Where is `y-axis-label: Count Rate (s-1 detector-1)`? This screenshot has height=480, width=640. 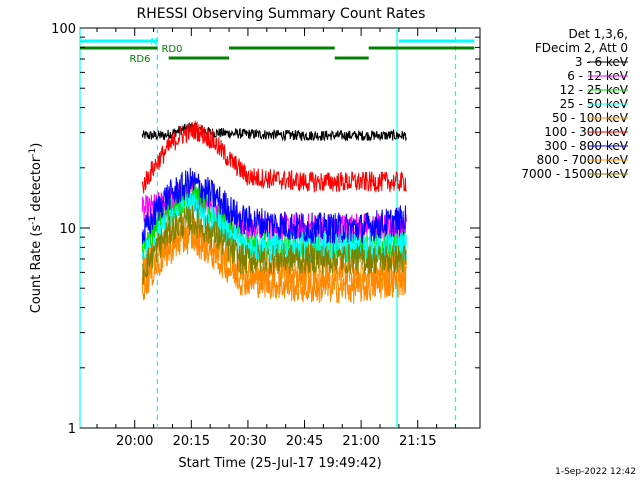 y-axis-label: Count Rate (s-1 detector-1) is located at coordinates (36, 228).